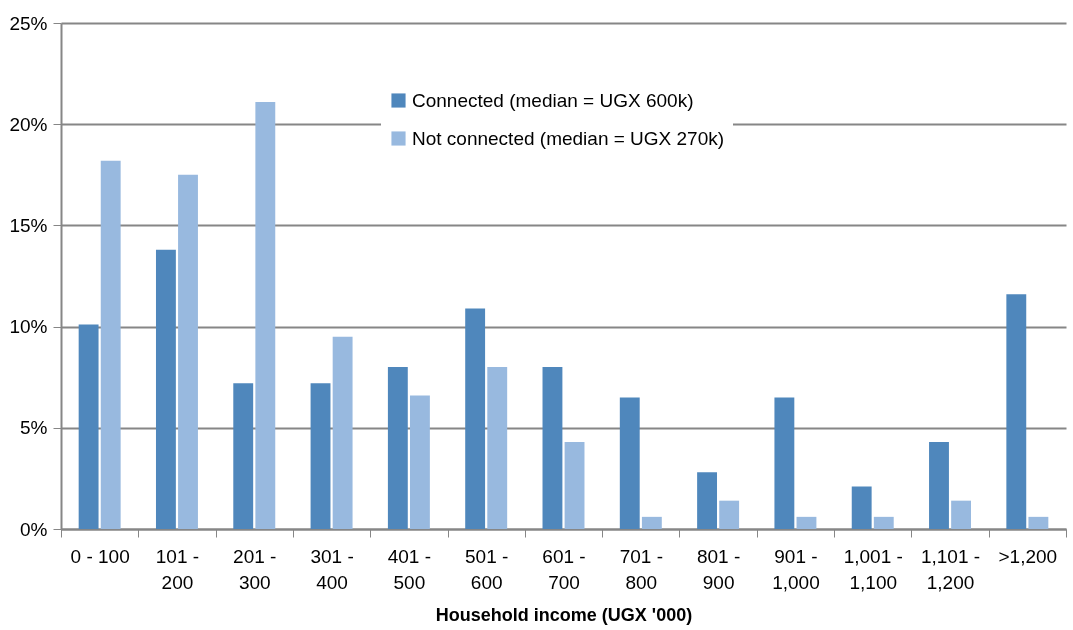 The height and width of the screenshot is (630, 1073). What do you see at coordinates (28, 327) in the screenshot?
I see `y-tick-label: 10%` at bounding box center [28, 327].